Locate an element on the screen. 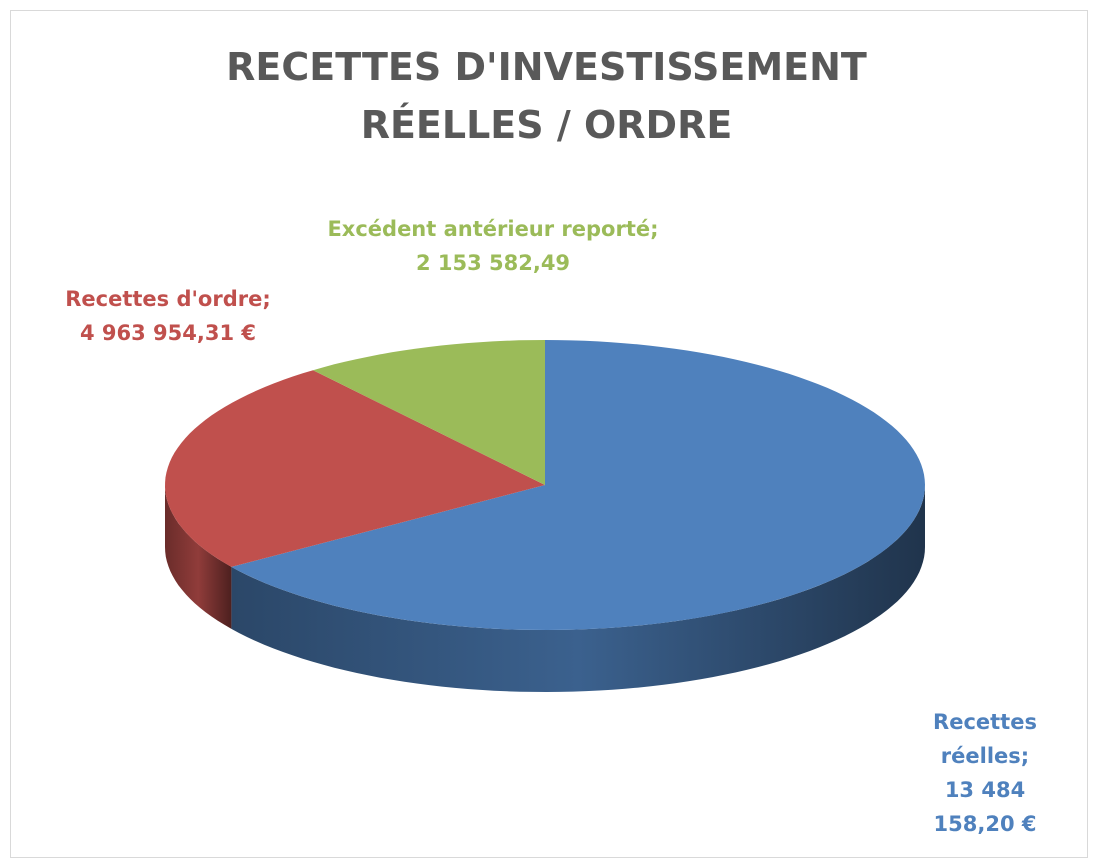 The height and width of the screenshot is (863, 1093). value-label: 4 963 954,31 € is located at coordinates (168, 333).